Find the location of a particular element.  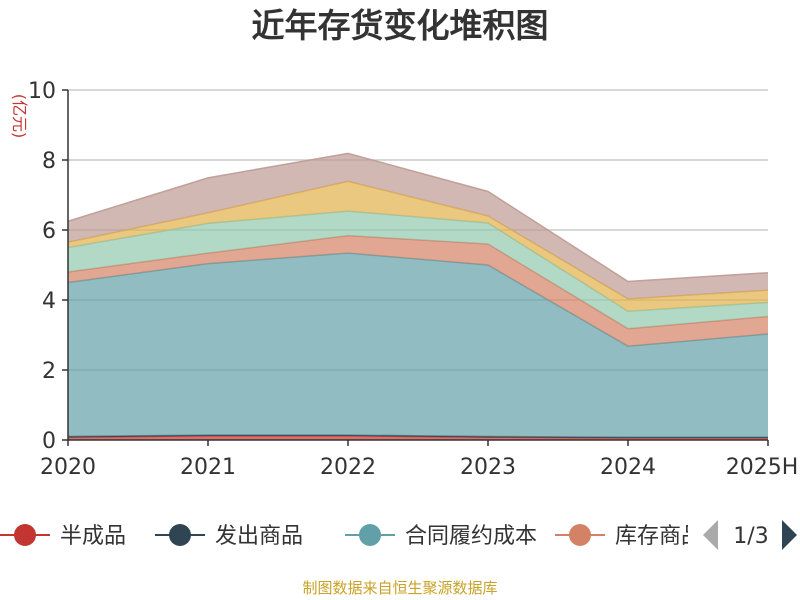

legend-item: 发出商品 is located at coordinates (229, 536).